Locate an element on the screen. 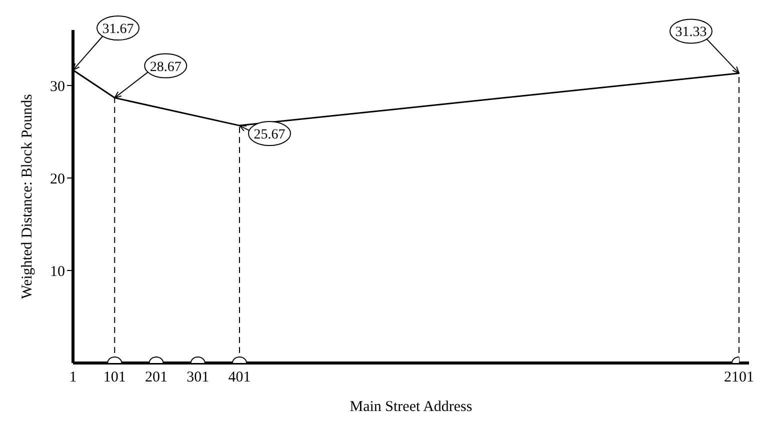 The height and width of the screenshot is (428, 779). y-axis-title: Weighted Distance: Block Pounds is located at coordinates (27, 197).